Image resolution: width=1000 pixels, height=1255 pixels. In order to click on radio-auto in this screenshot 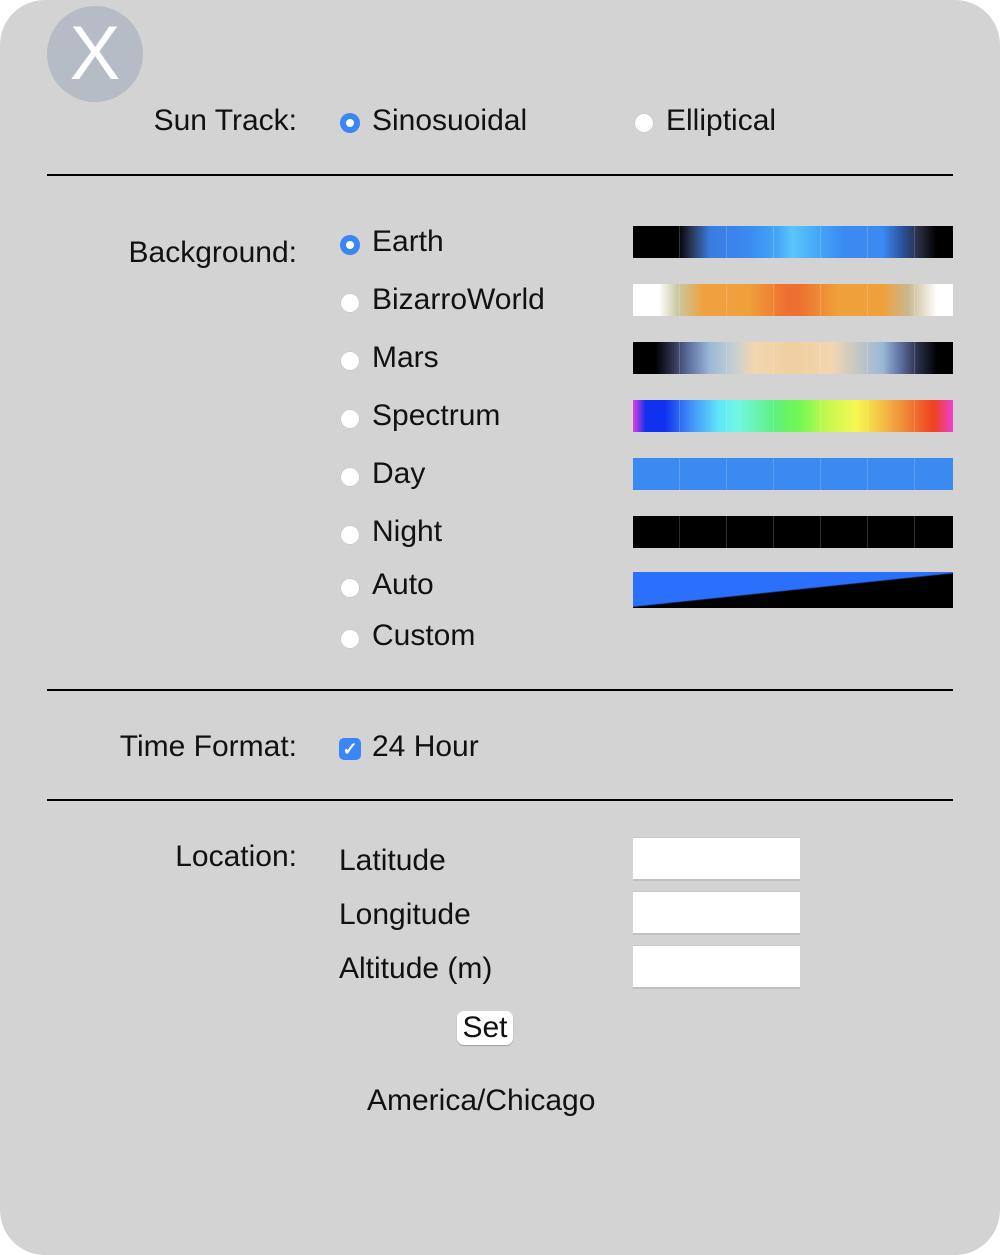, I will do `click(350, 588)`.